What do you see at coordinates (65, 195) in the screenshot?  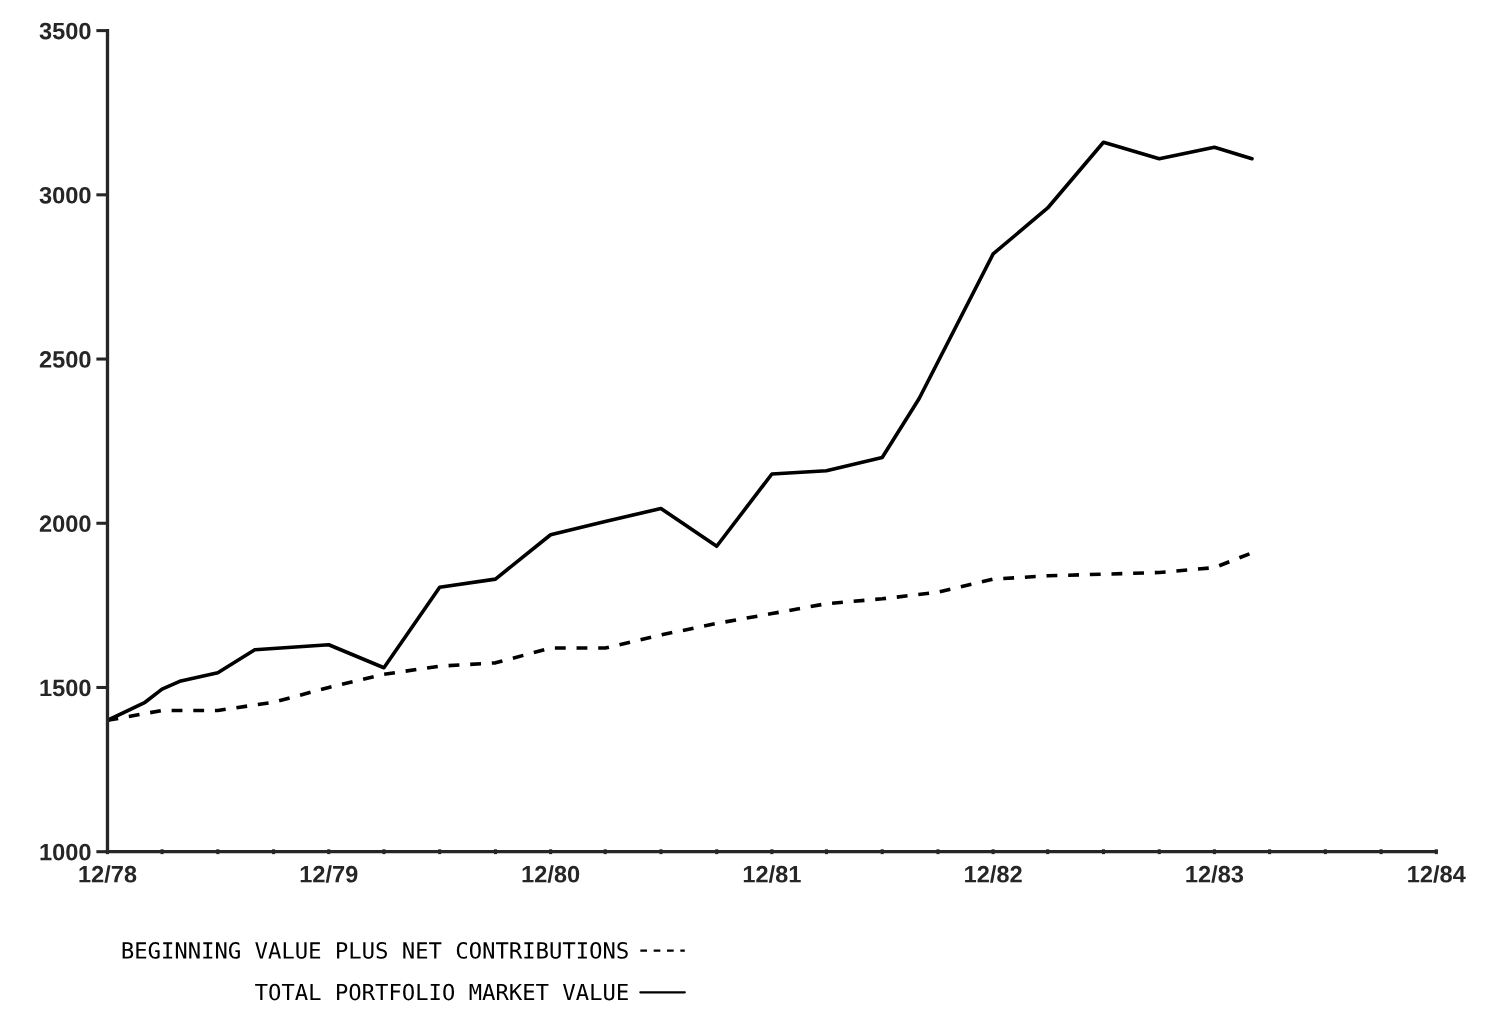 I see `y-tick-label: 3000` at bounding box center [65, 195].